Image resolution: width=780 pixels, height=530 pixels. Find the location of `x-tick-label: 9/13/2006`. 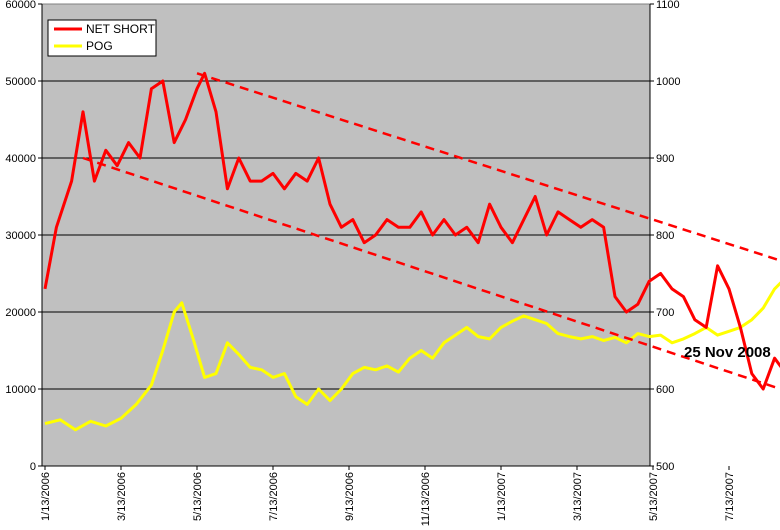

x-tick-label: 9/13/2006 is located at coordinates (350, 496).